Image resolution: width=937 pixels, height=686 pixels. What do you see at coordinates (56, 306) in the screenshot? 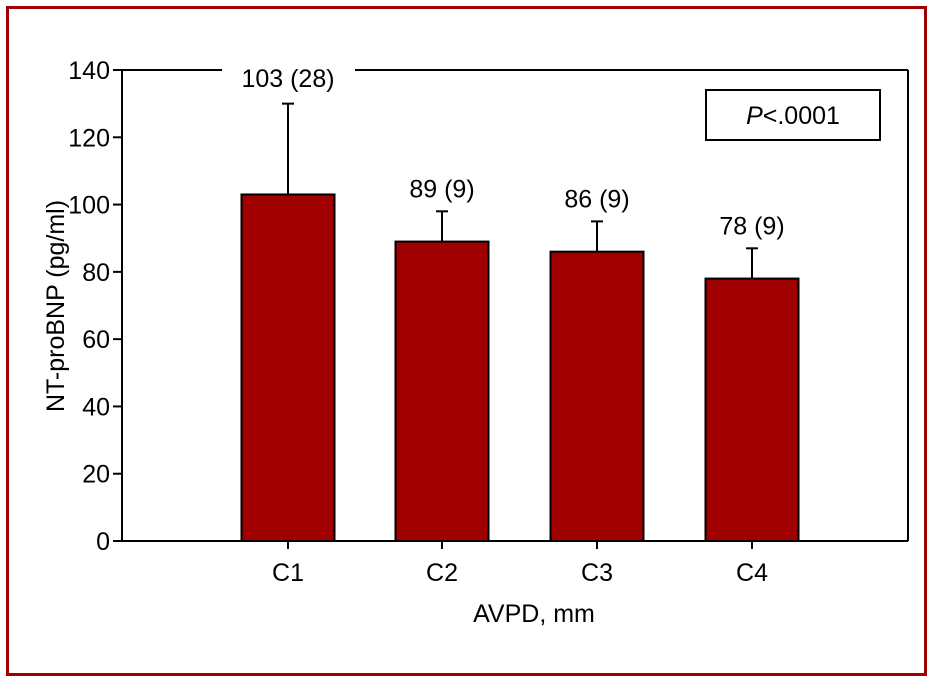
I see `y-axis-title: NT-proBNP (pg/ml)` at bounding box center [56, 306].